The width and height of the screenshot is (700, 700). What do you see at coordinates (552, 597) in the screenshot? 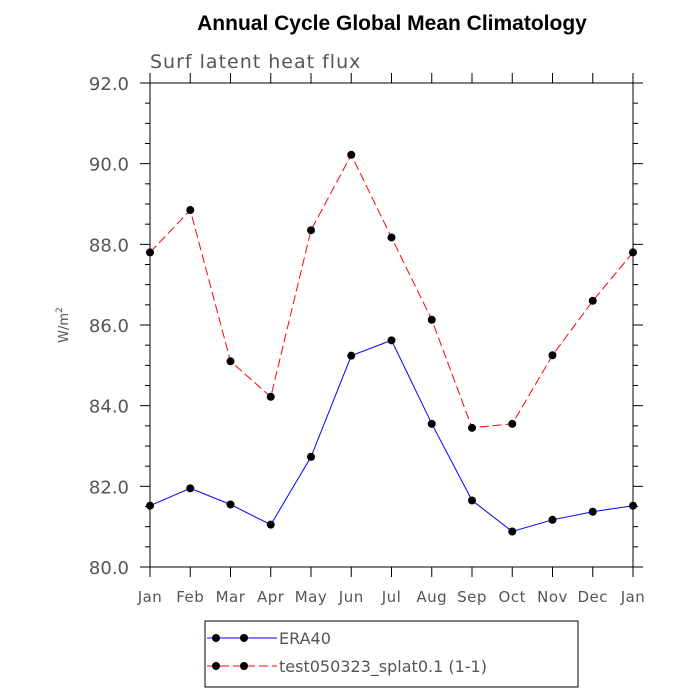
I see `x-tick-label: Nov` at bounding box center [552, 597].